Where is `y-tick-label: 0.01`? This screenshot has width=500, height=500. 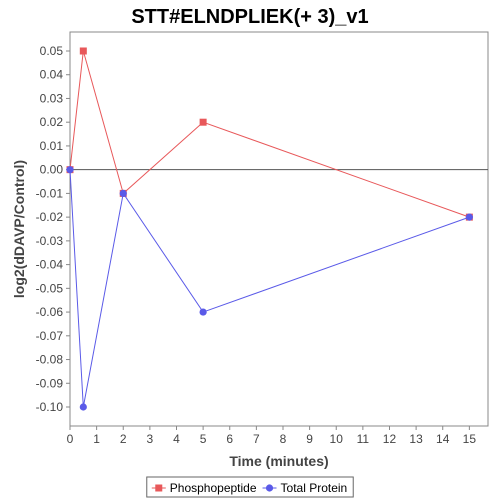 y-tick-label: 0.01 is located at coordinates (52, 146).